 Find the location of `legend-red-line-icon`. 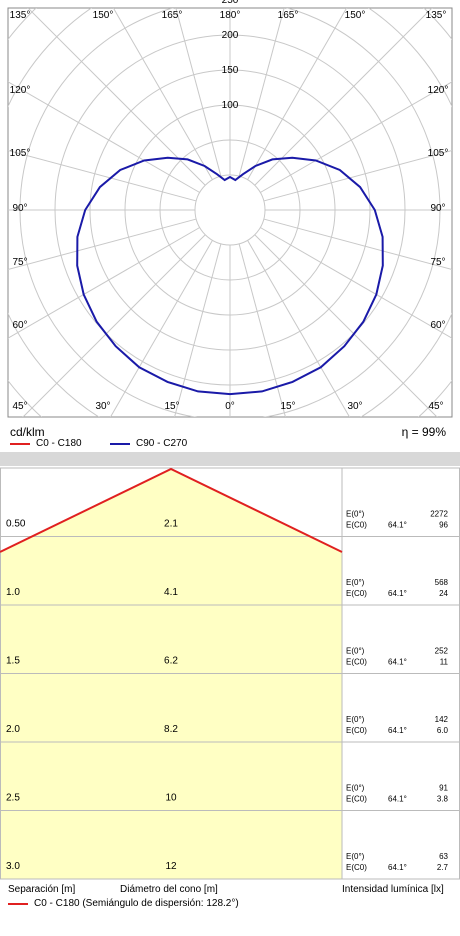

legend-red-line-icon is located at coordinates (20, 443).